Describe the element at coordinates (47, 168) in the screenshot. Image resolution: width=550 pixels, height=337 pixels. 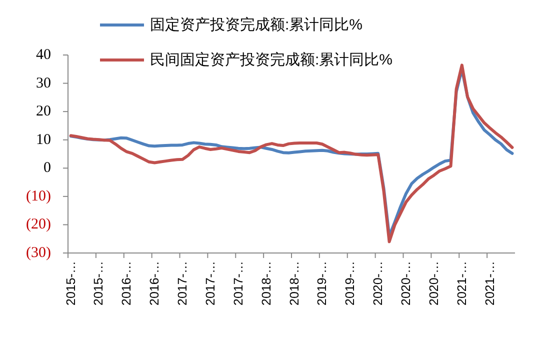
I see `y-tick-label: 0` at that location.